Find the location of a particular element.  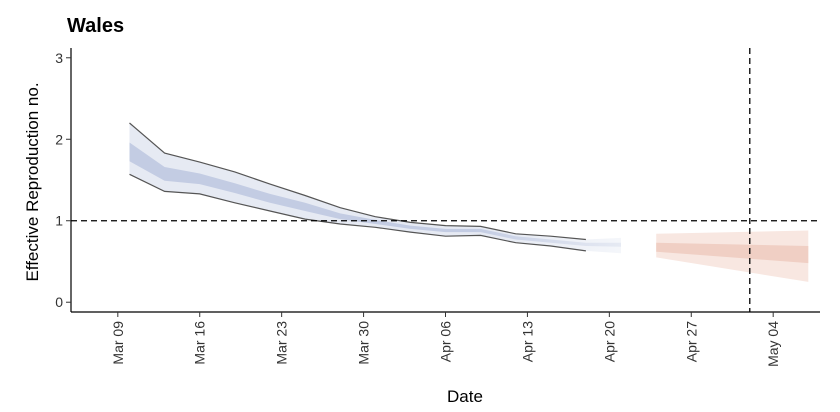

x-tick-label: Apr 27 is located at coordinates (691, 341).